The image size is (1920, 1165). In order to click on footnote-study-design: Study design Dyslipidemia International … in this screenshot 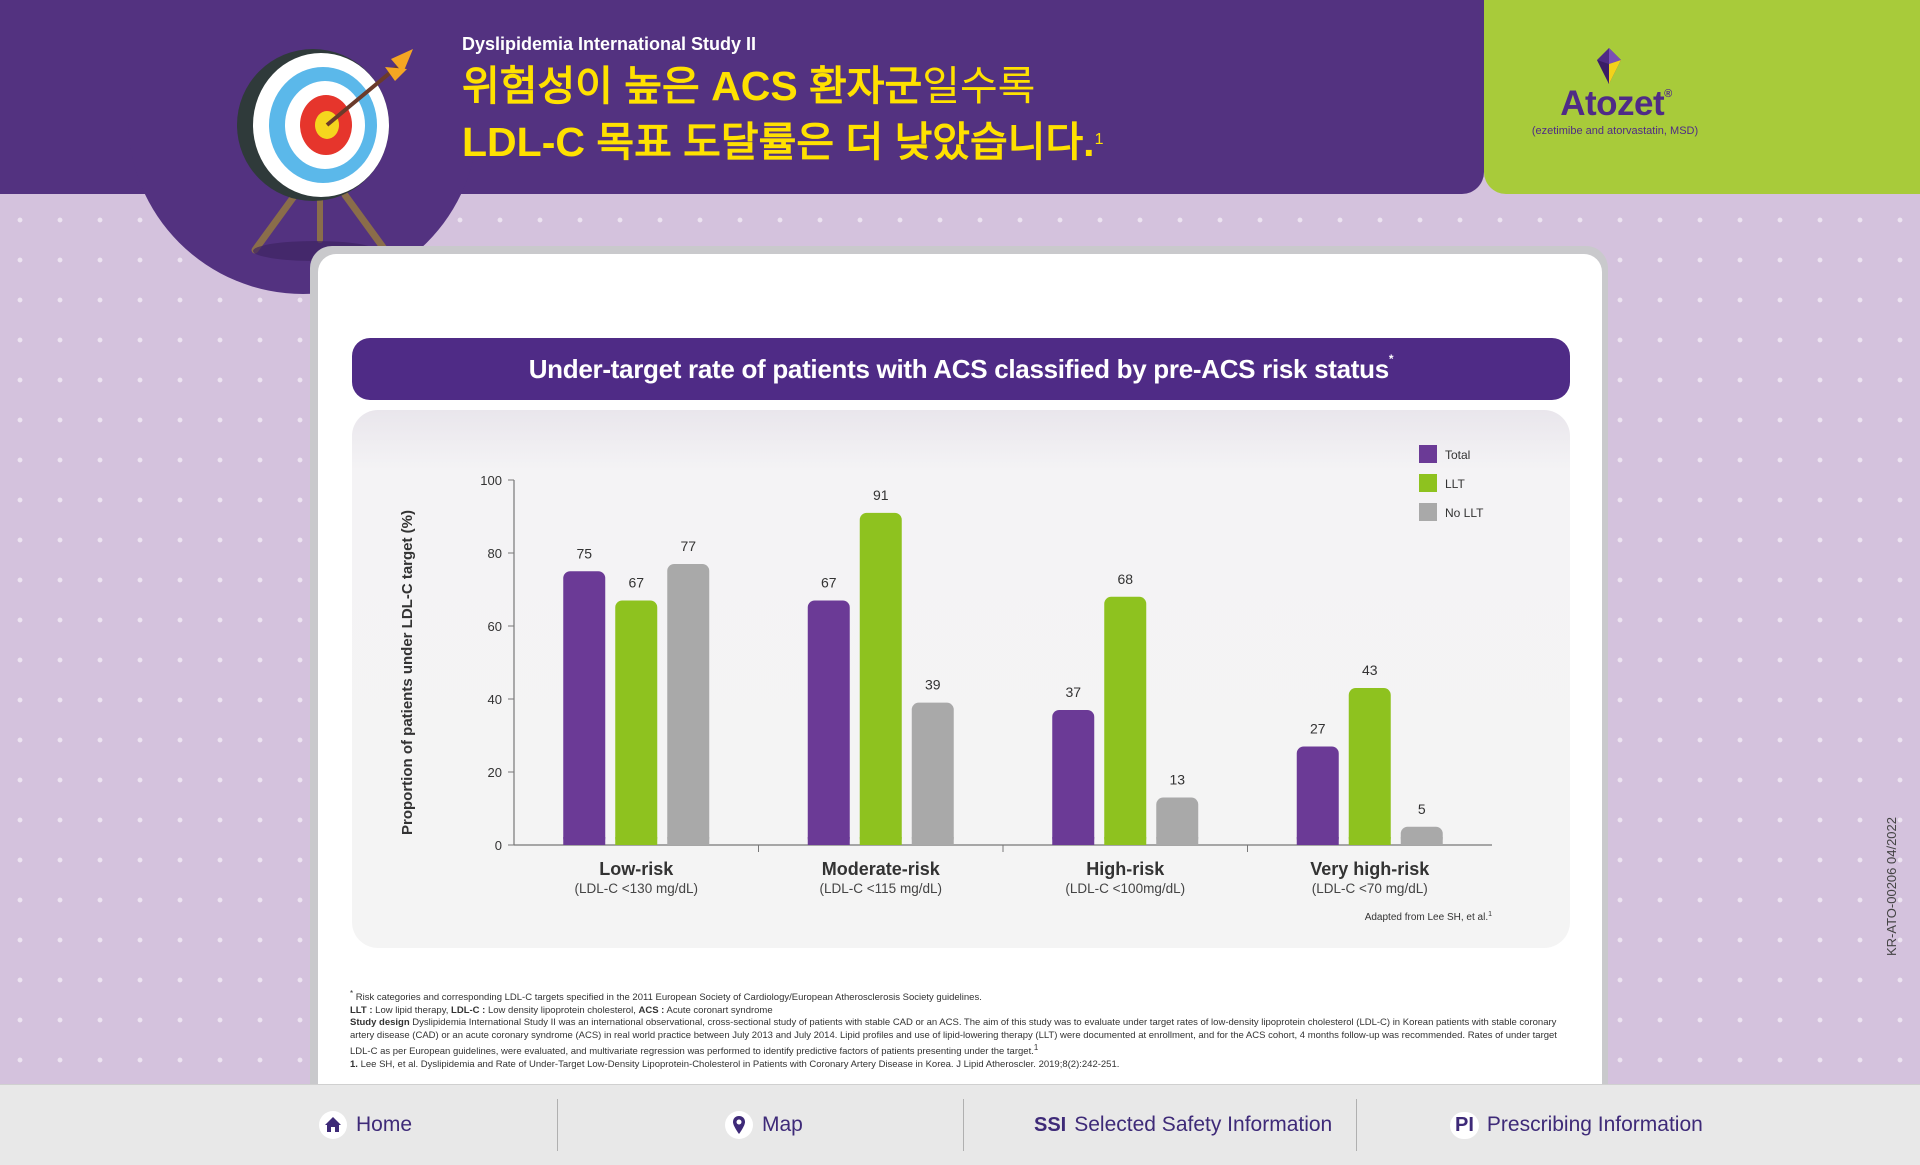, I will do `click(962, 1038)`.